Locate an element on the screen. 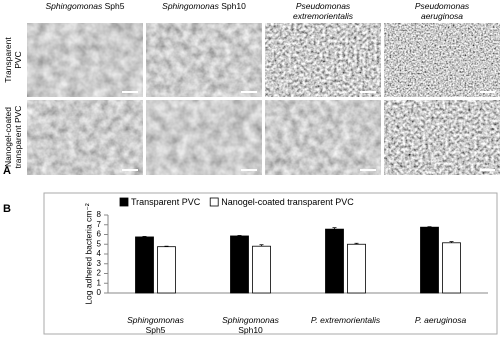  legend-label: Nanogel-coated transparent PVC is located at coordinates (287, 202).